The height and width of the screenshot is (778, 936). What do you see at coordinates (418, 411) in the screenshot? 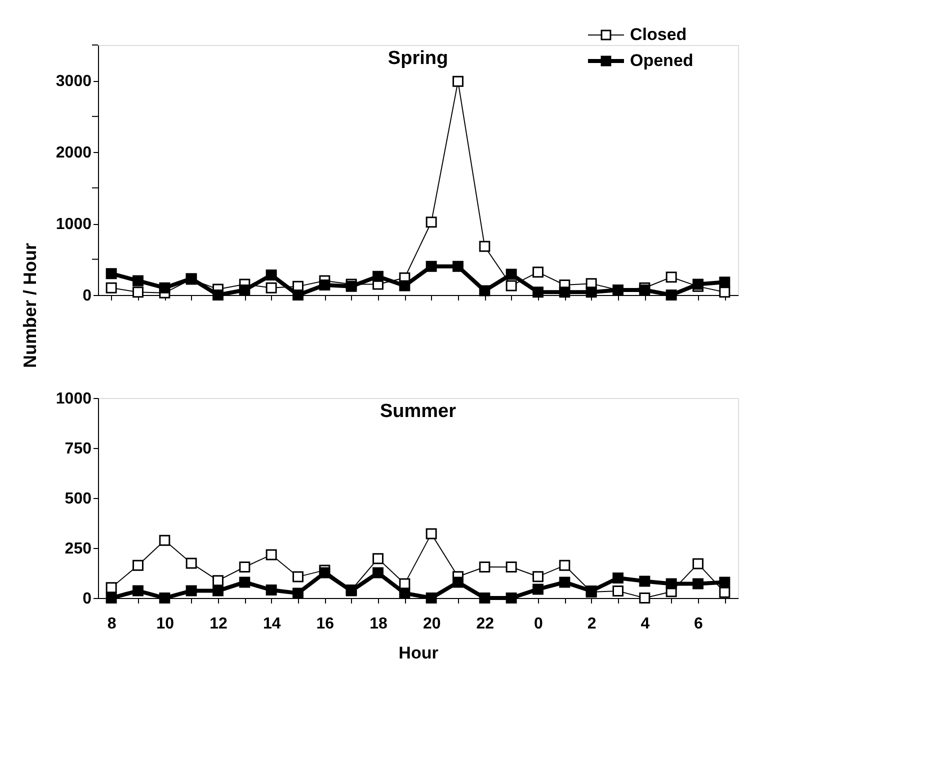
I see `chart-title: Summer` at bounding box center [418, 411].